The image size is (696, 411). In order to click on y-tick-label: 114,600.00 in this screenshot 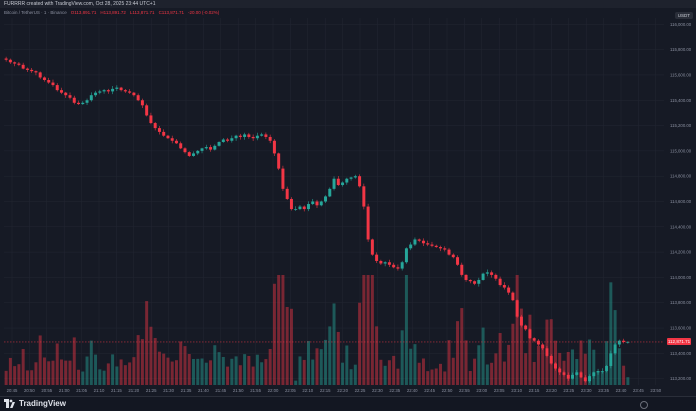, I will do `click(681, 201)`.